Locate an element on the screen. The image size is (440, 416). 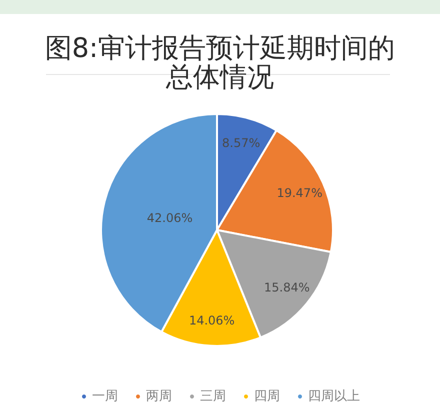
legend-label: 四周 is located at coordinates (267, 396).